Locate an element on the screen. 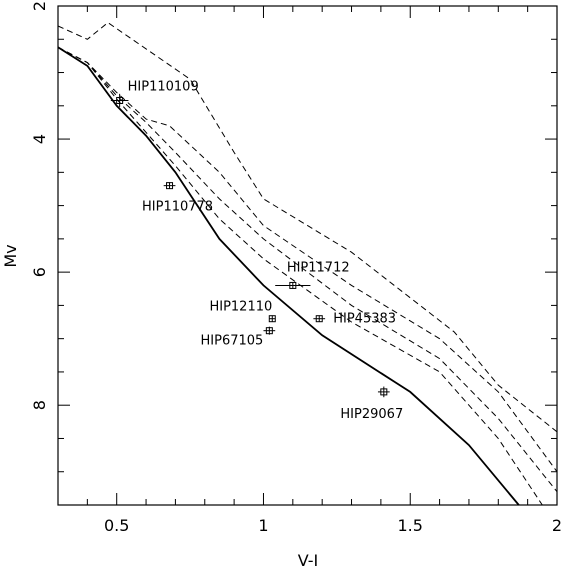  y-axis-label: Mv is located at coordinates (10, 255).